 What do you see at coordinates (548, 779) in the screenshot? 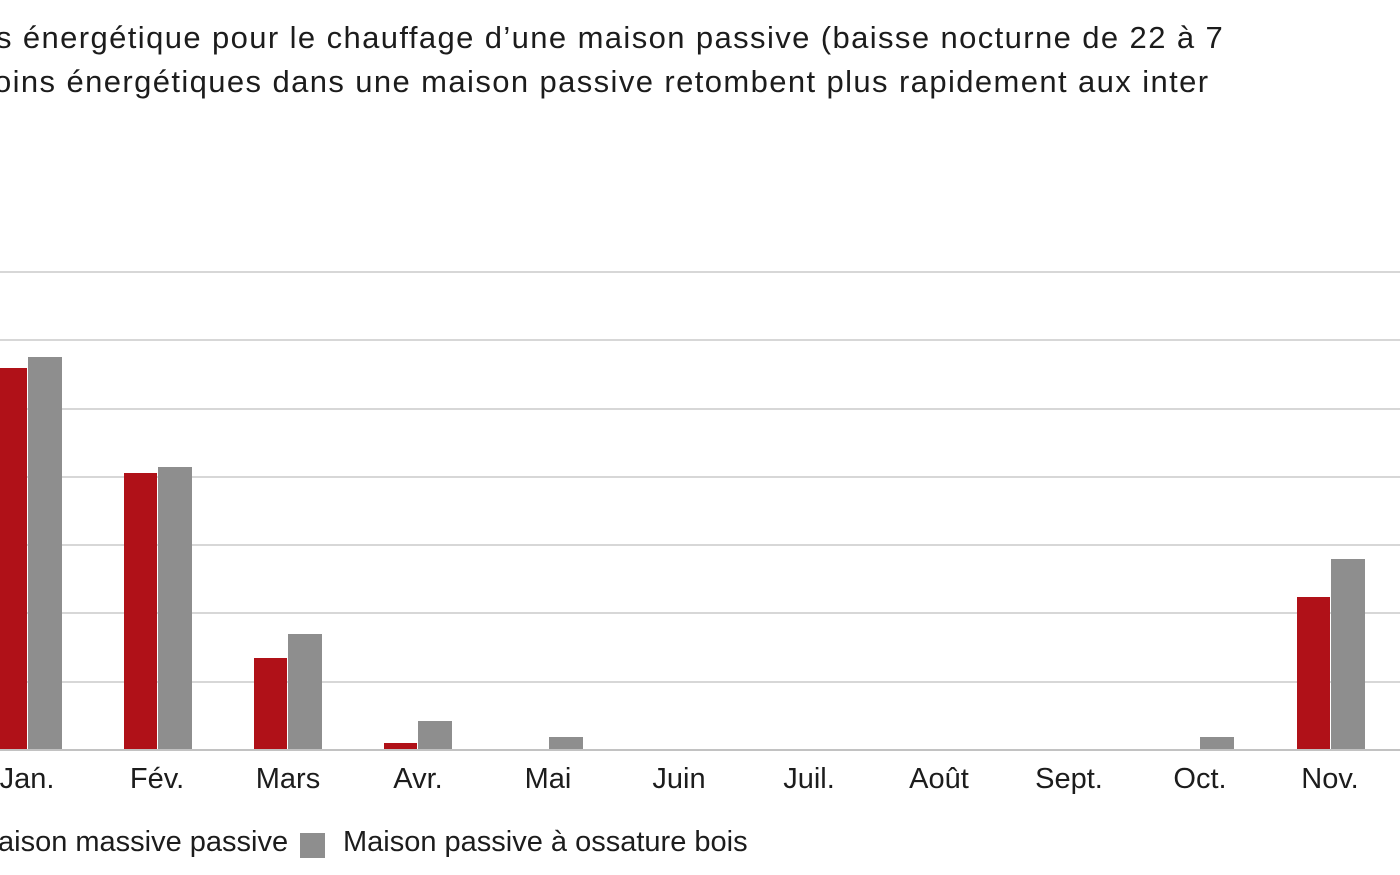
I see `x-axis-label-mai: Mai` at bounding box center [548, 779].